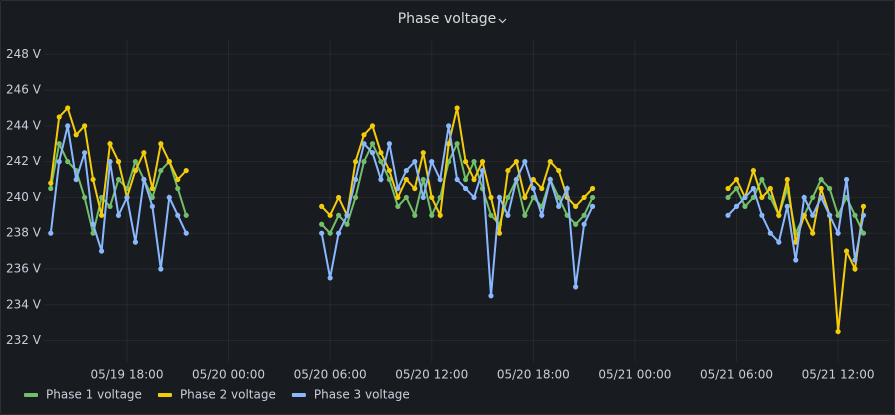  I want to click on x-tick-label: 05/20 06:00, so click(330, 375).